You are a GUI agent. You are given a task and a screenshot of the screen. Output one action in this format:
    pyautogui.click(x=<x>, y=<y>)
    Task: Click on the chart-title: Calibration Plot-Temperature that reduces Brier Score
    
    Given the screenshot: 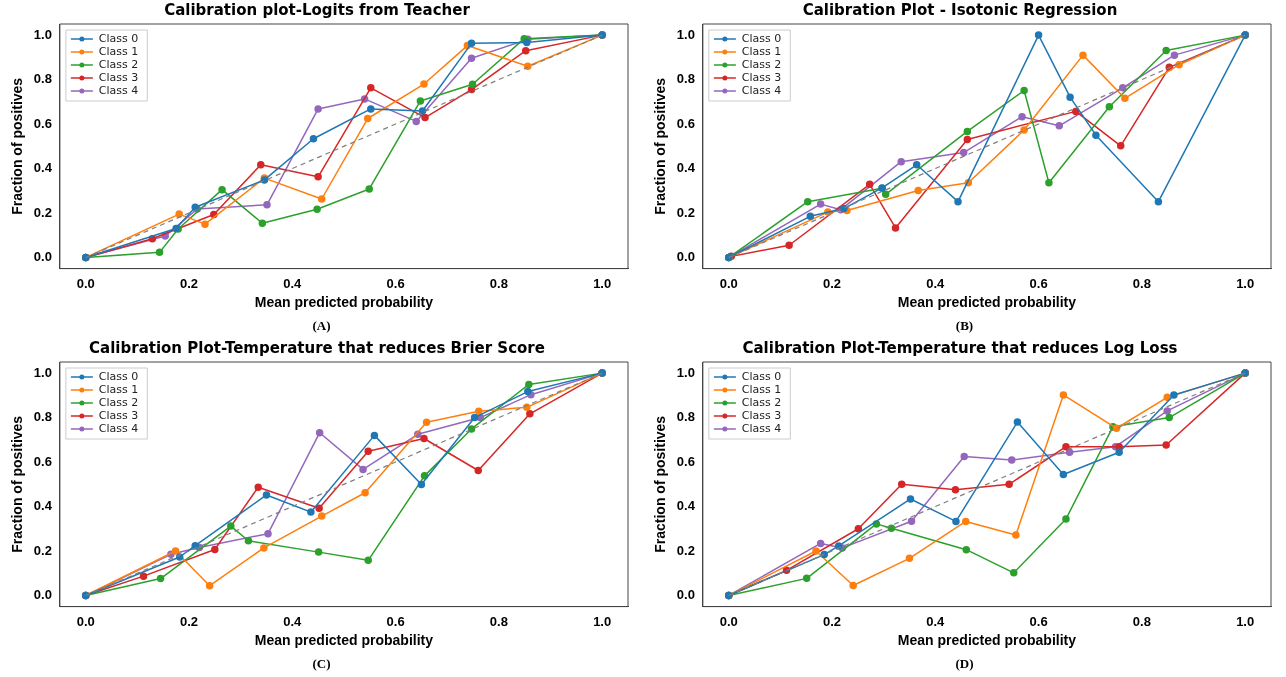 What is the action you would take?
    pyautogui.click(x=316, y=347)
    